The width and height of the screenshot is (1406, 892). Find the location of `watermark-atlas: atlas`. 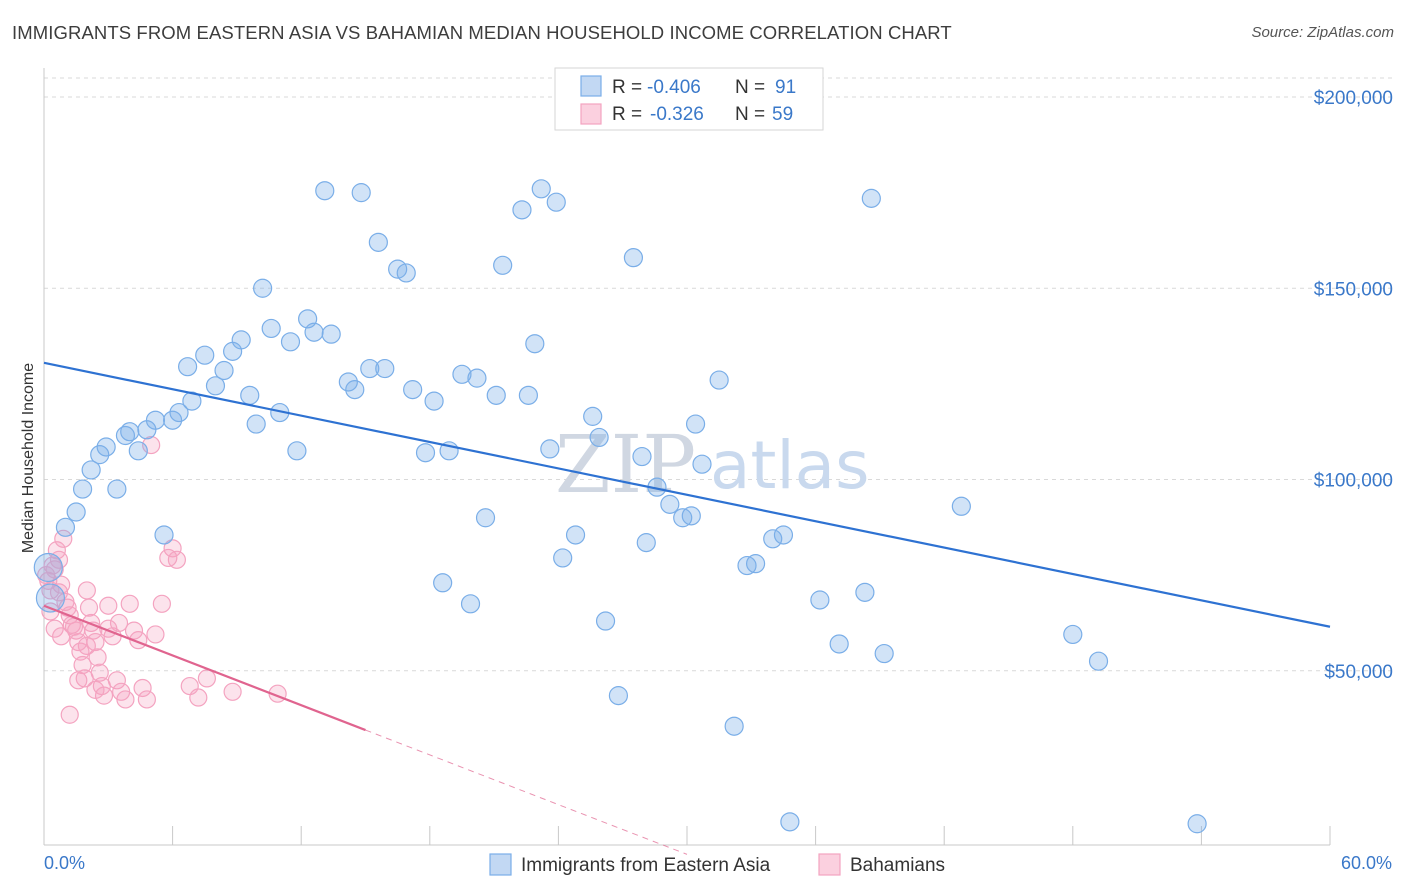

watermark-atlas: atlas is located at coordinates (790, 465).